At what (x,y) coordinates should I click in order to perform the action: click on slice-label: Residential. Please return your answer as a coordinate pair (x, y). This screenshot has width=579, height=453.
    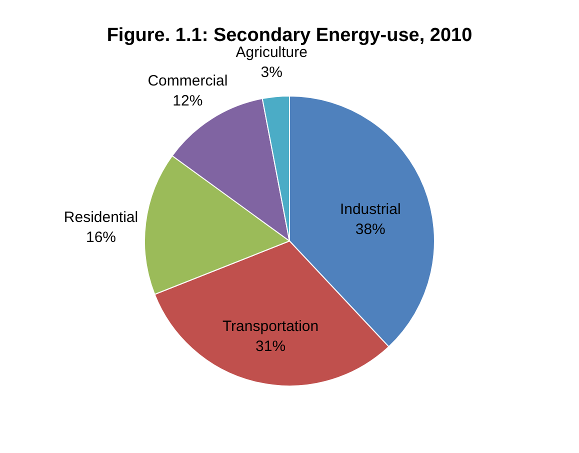
    Looking at the image, I should click on (101, 217).